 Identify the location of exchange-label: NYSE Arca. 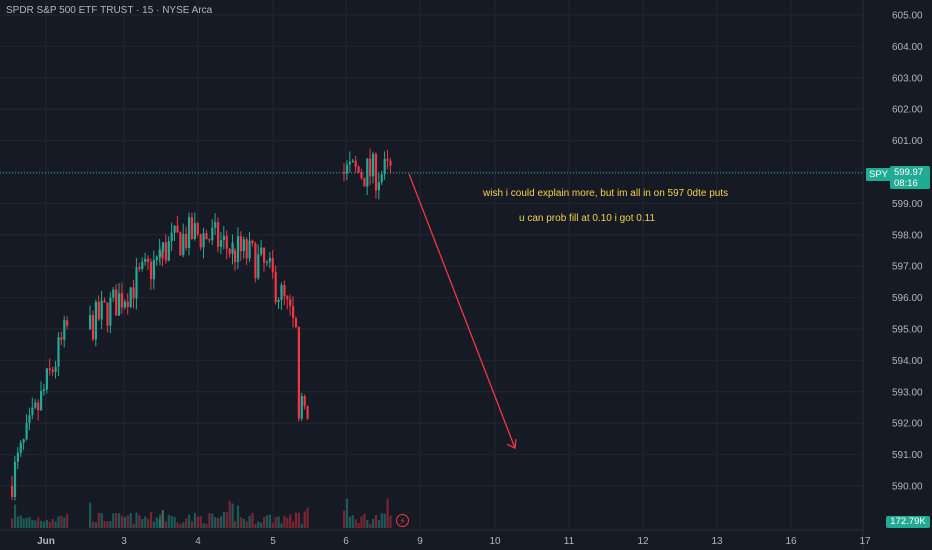
(187, 10).